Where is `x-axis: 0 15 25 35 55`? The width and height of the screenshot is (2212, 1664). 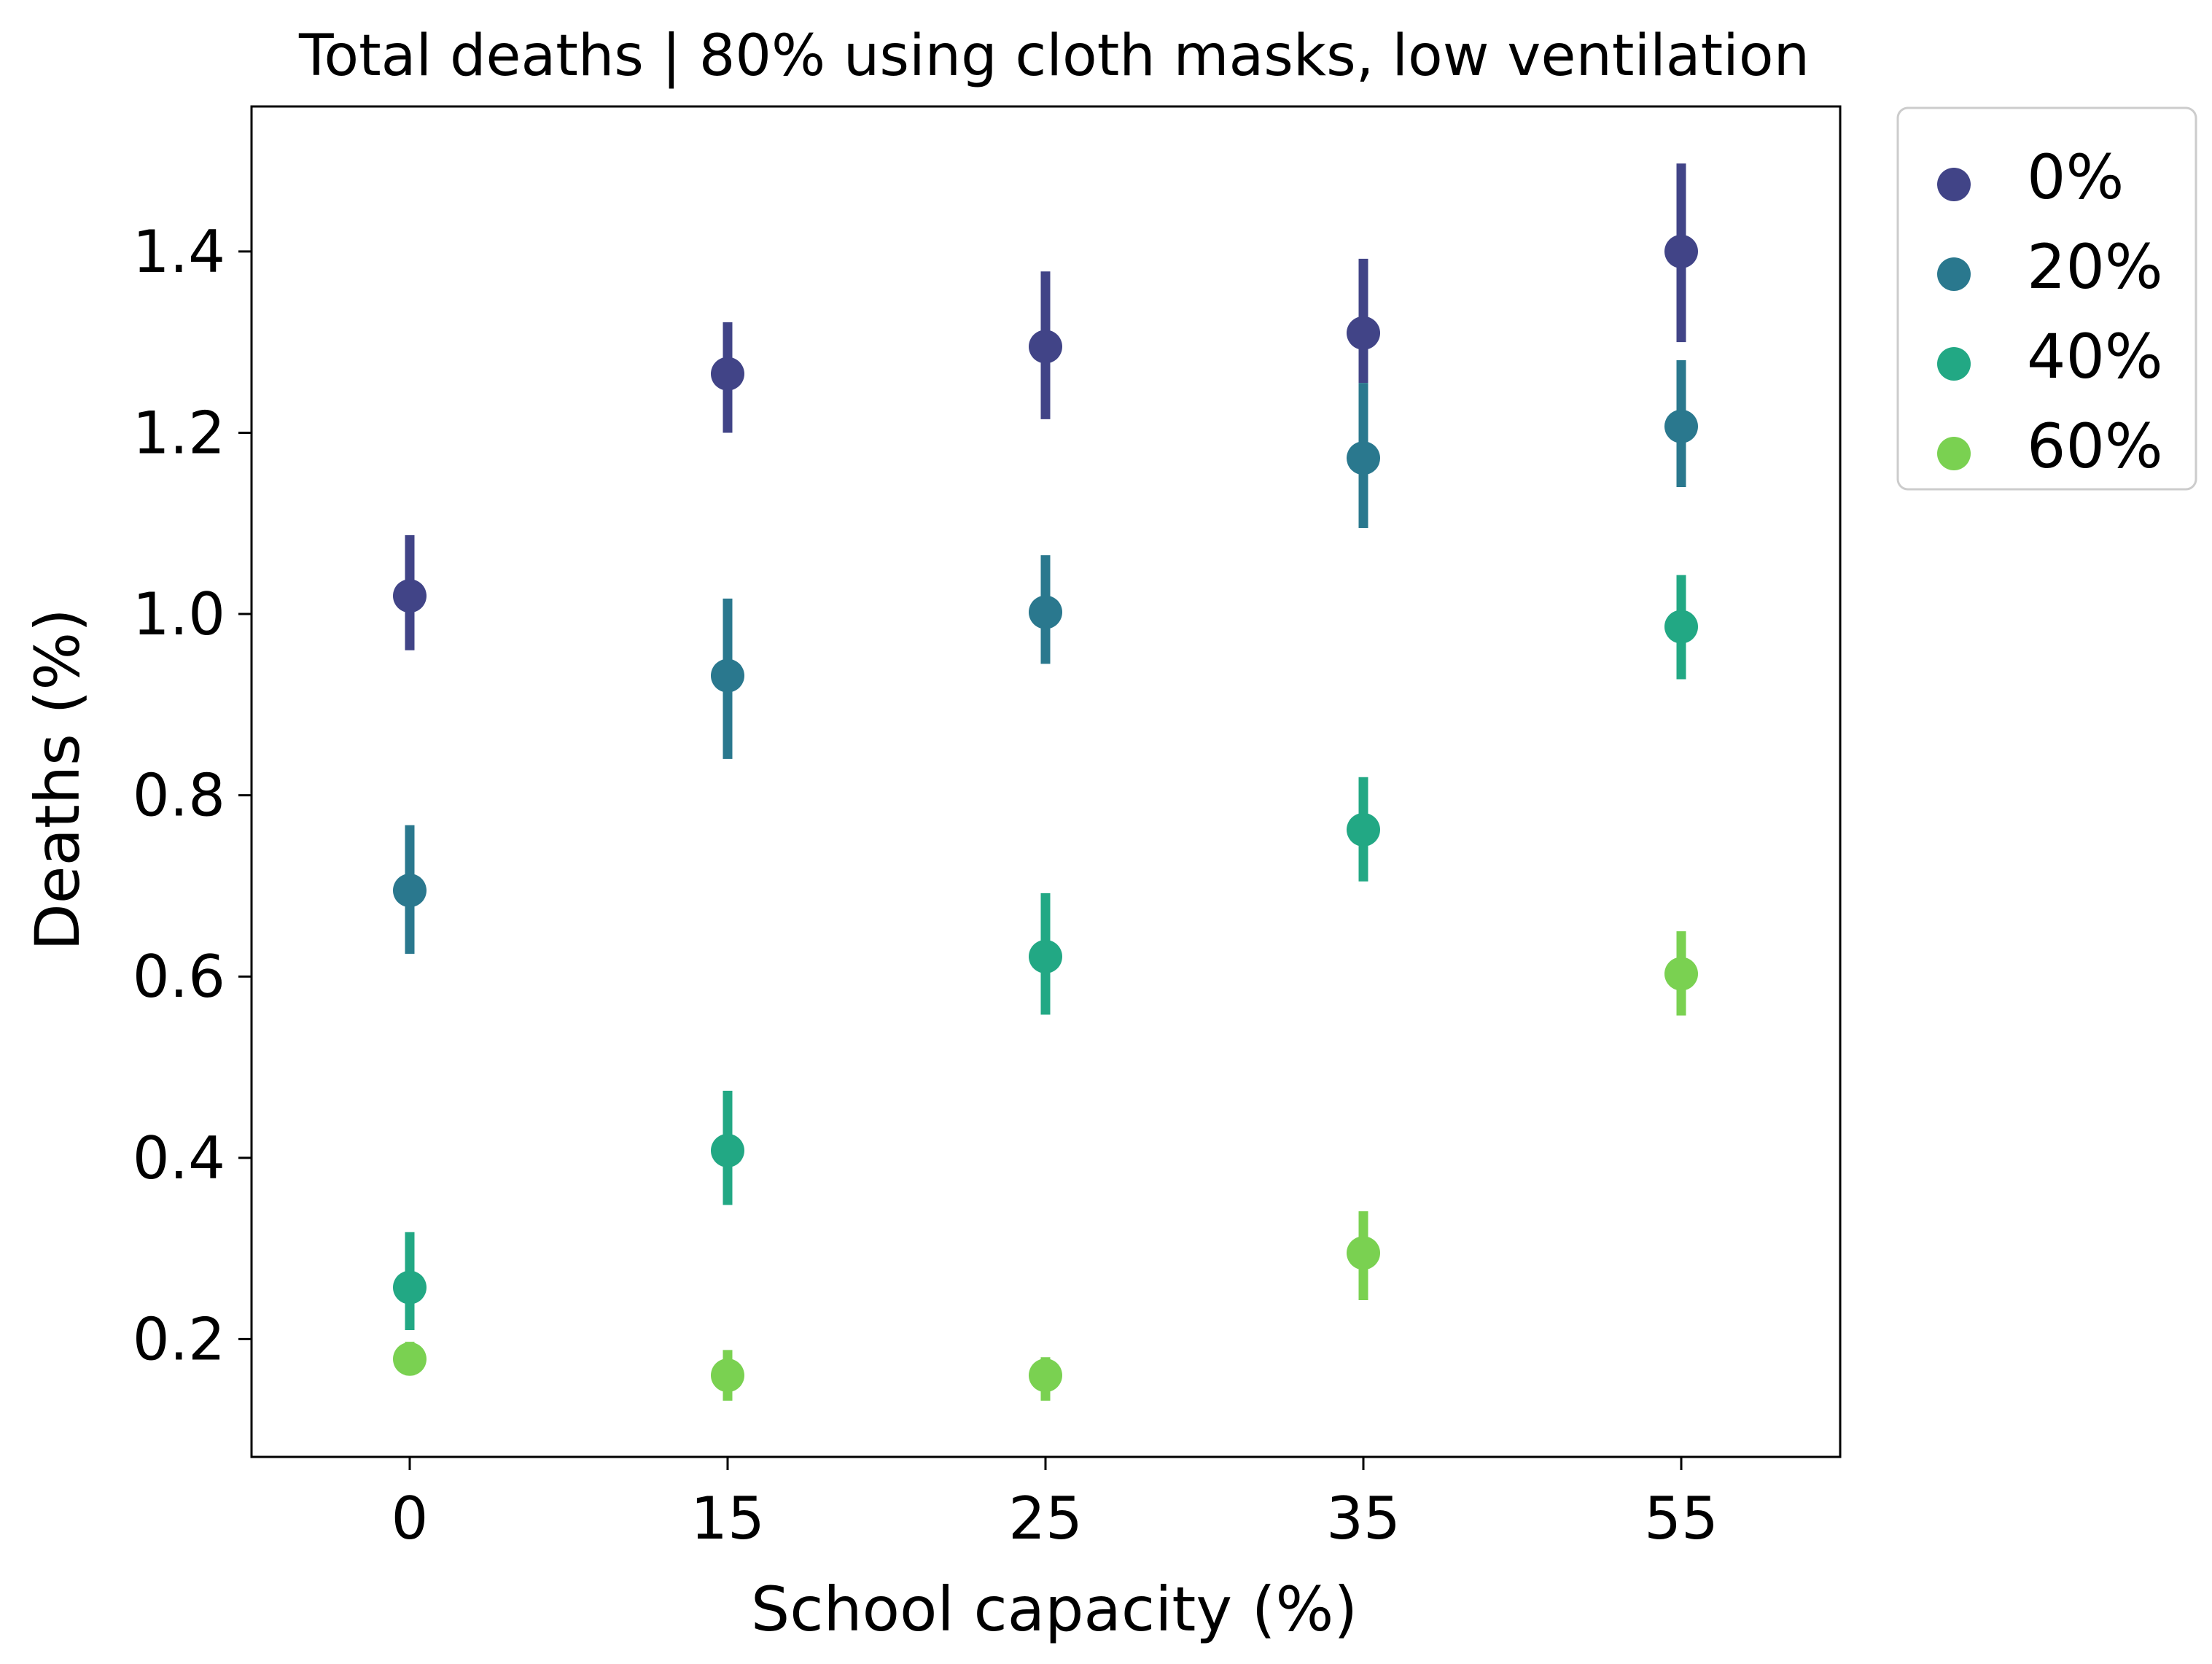
x-axis: 0 15 25 35 55 is located at coordinates (1055, 1504).